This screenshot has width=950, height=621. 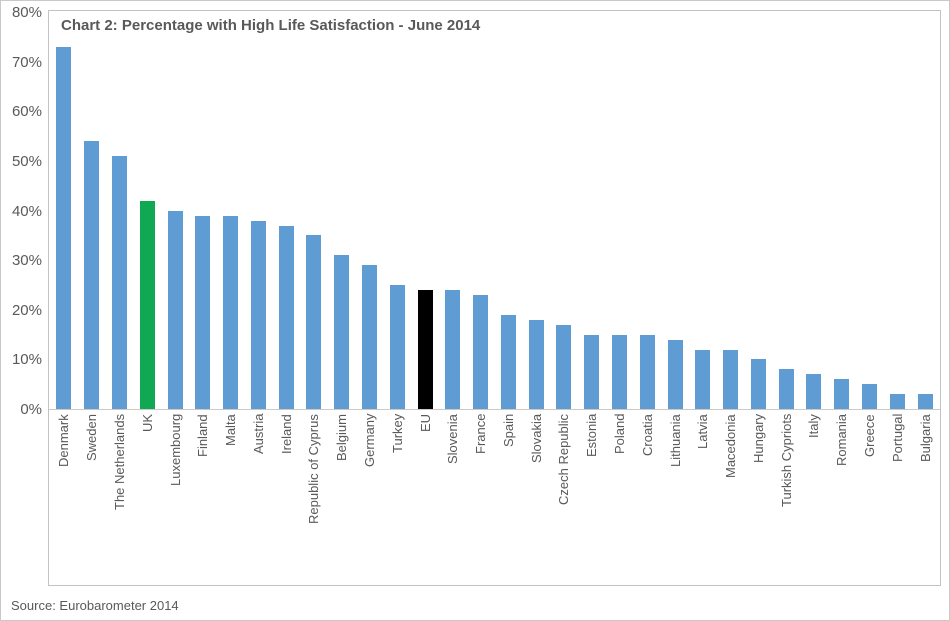 I want to click on bar-sweden, so click(x=92, y=275).